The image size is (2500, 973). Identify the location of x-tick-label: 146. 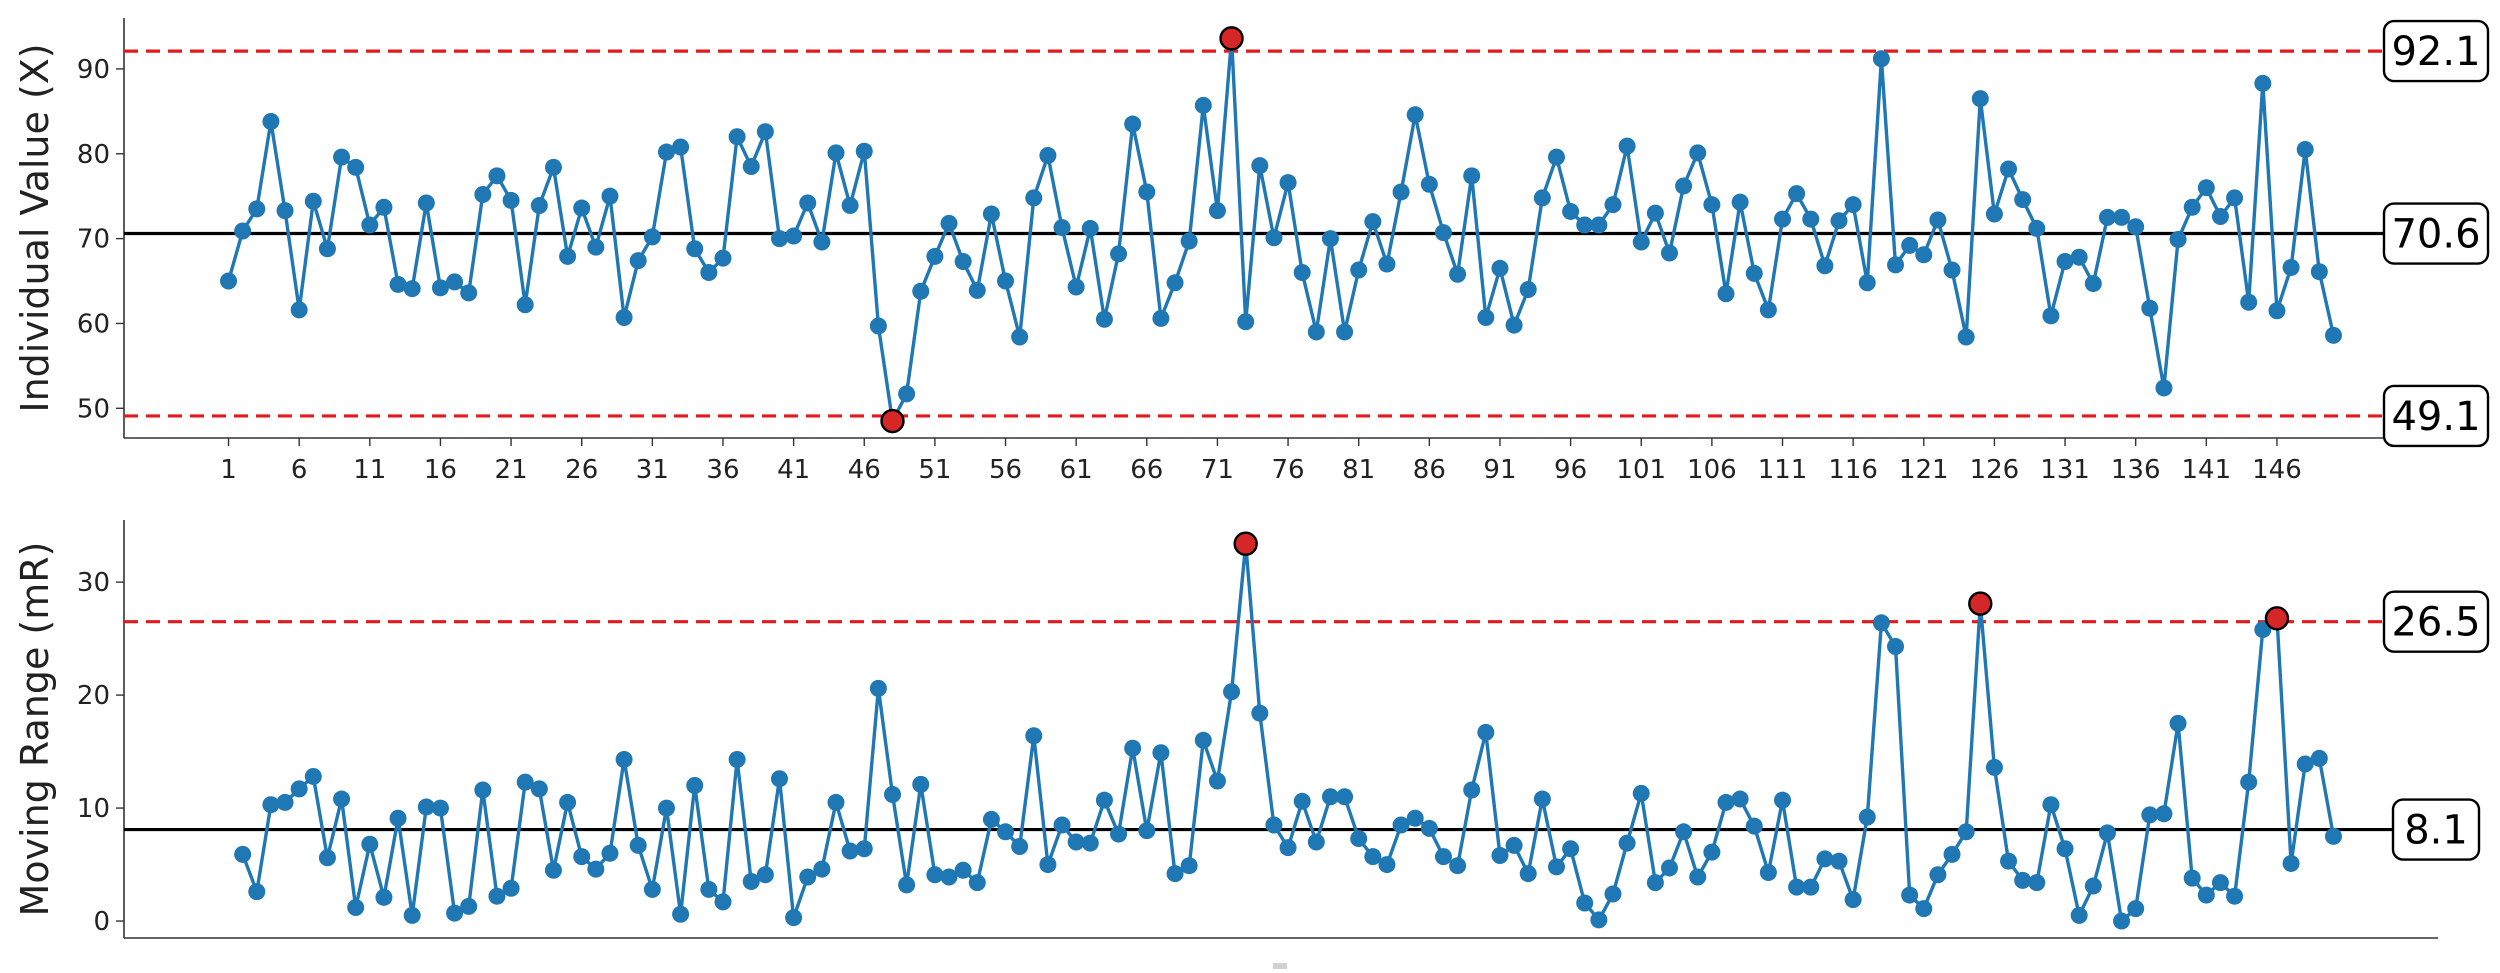
(2277, 470).